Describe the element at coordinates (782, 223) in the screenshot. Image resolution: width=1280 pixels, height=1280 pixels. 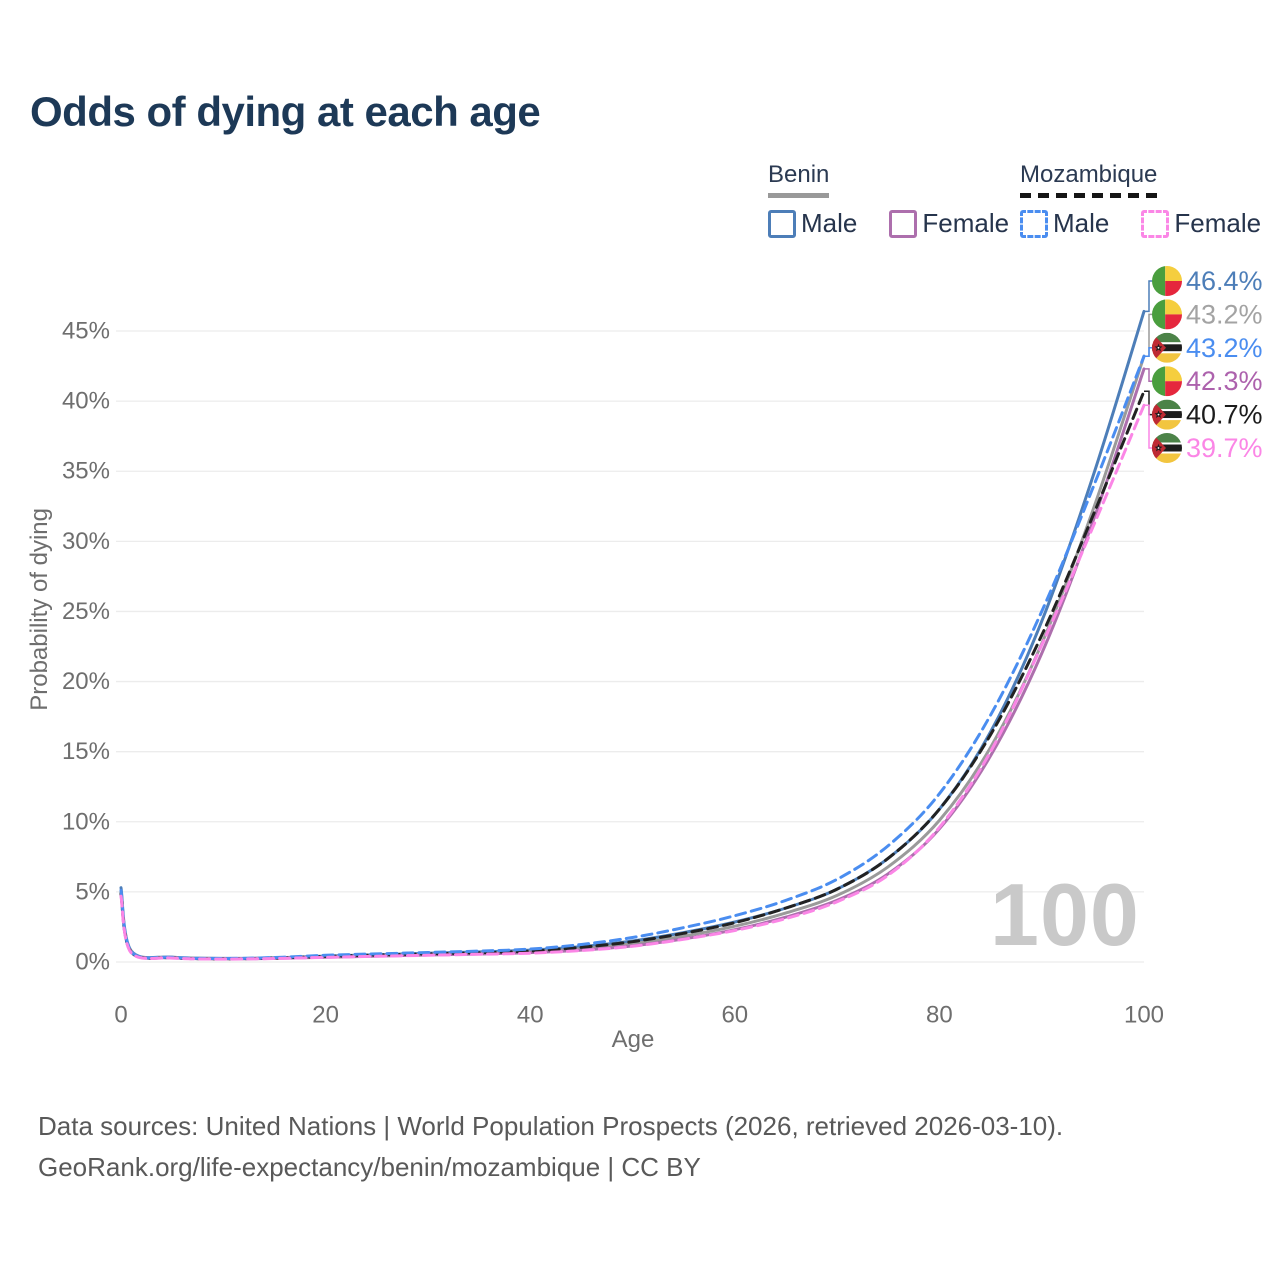
I see `benin-male-swatch-icon` at that location.